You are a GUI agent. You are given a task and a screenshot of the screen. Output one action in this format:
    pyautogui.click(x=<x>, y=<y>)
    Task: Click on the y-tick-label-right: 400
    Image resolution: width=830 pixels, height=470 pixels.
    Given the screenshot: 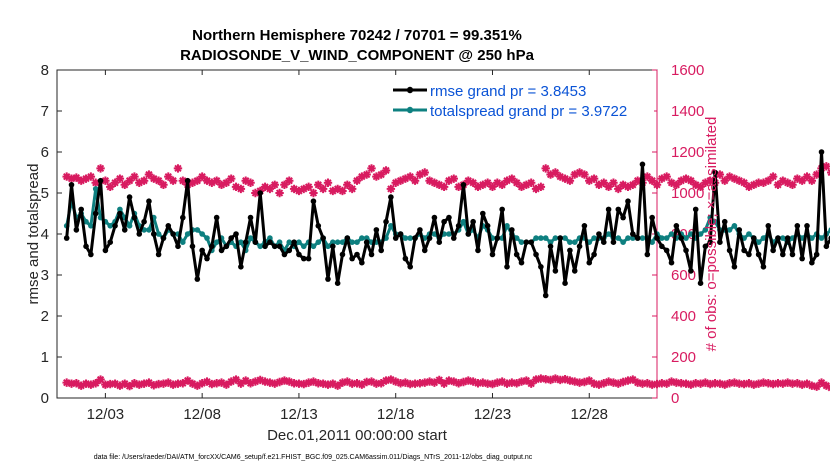 What is the action you would take?
    pyautogui.click(x=683, y=316)
    